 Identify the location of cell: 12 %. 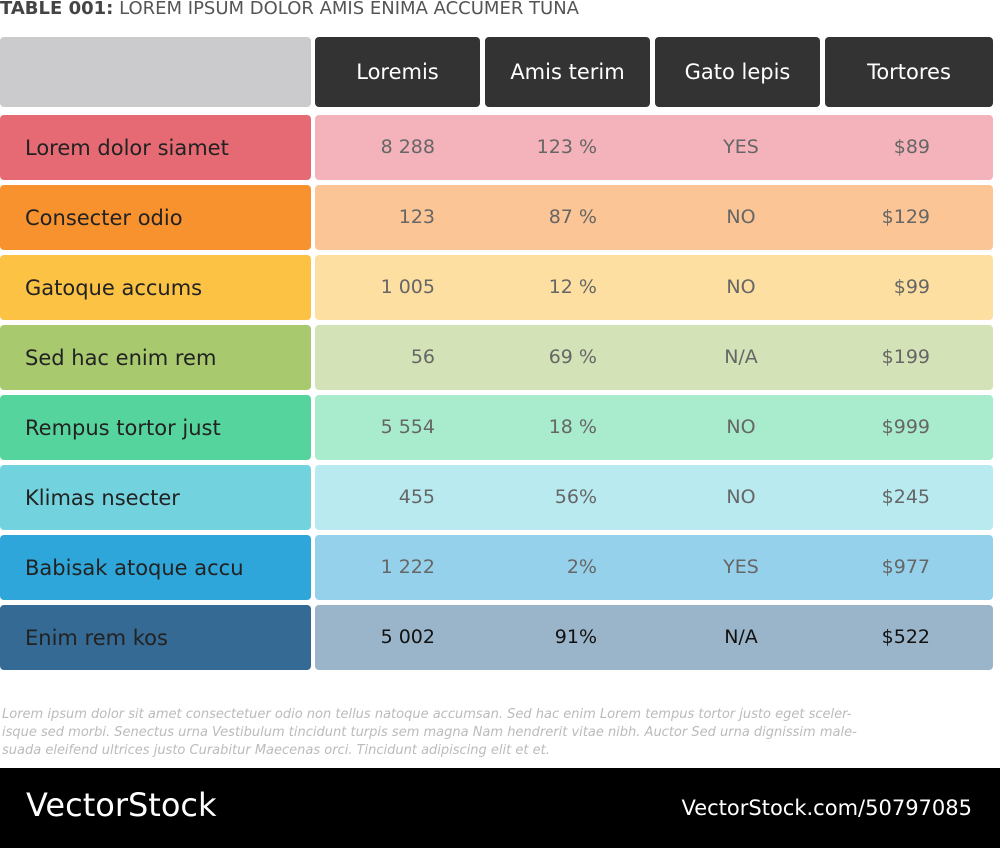
(572, 287).